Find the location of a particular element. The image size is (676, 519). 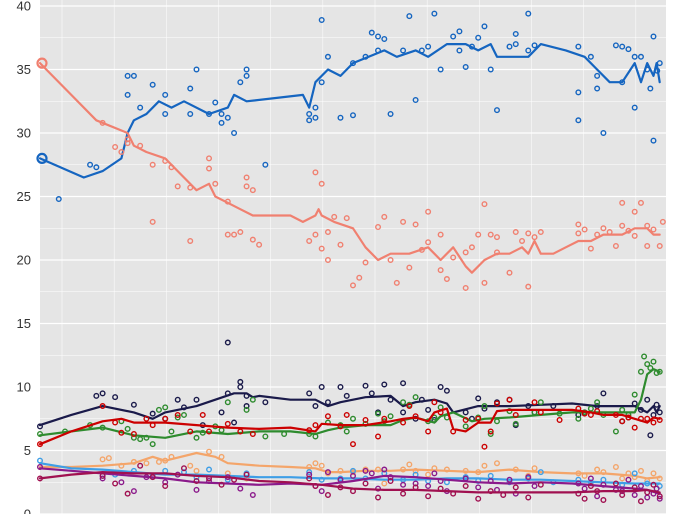

y-tick-label: 10 is located at coordinates (24, 387).